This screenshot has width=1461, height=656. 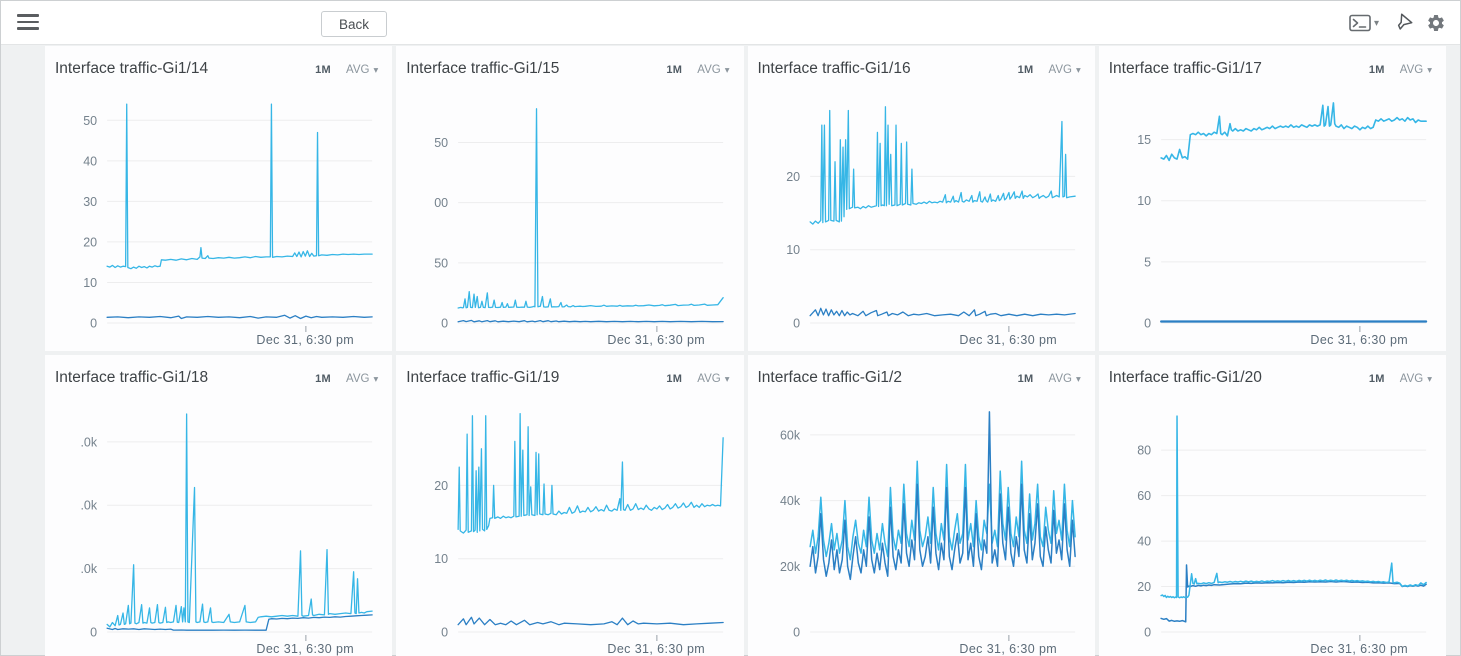 I want to click on hamburger-menu-icon, so click(x=28, y=23).